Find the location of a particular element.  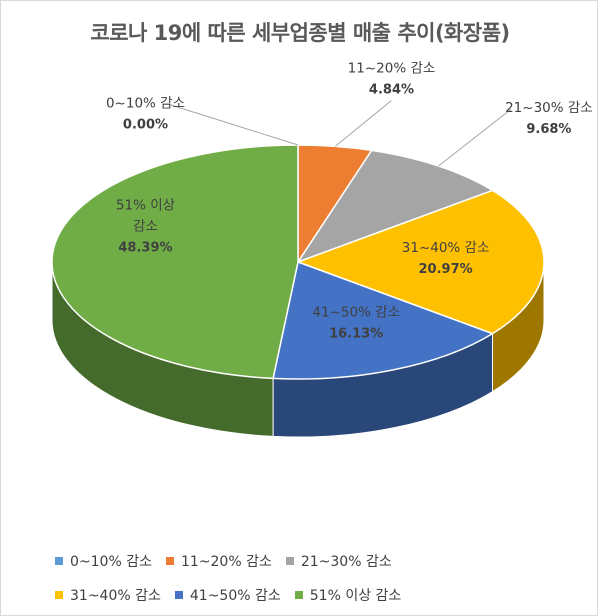

legend-label: 51% 이상 감소 is located at coordinates (355, 596).